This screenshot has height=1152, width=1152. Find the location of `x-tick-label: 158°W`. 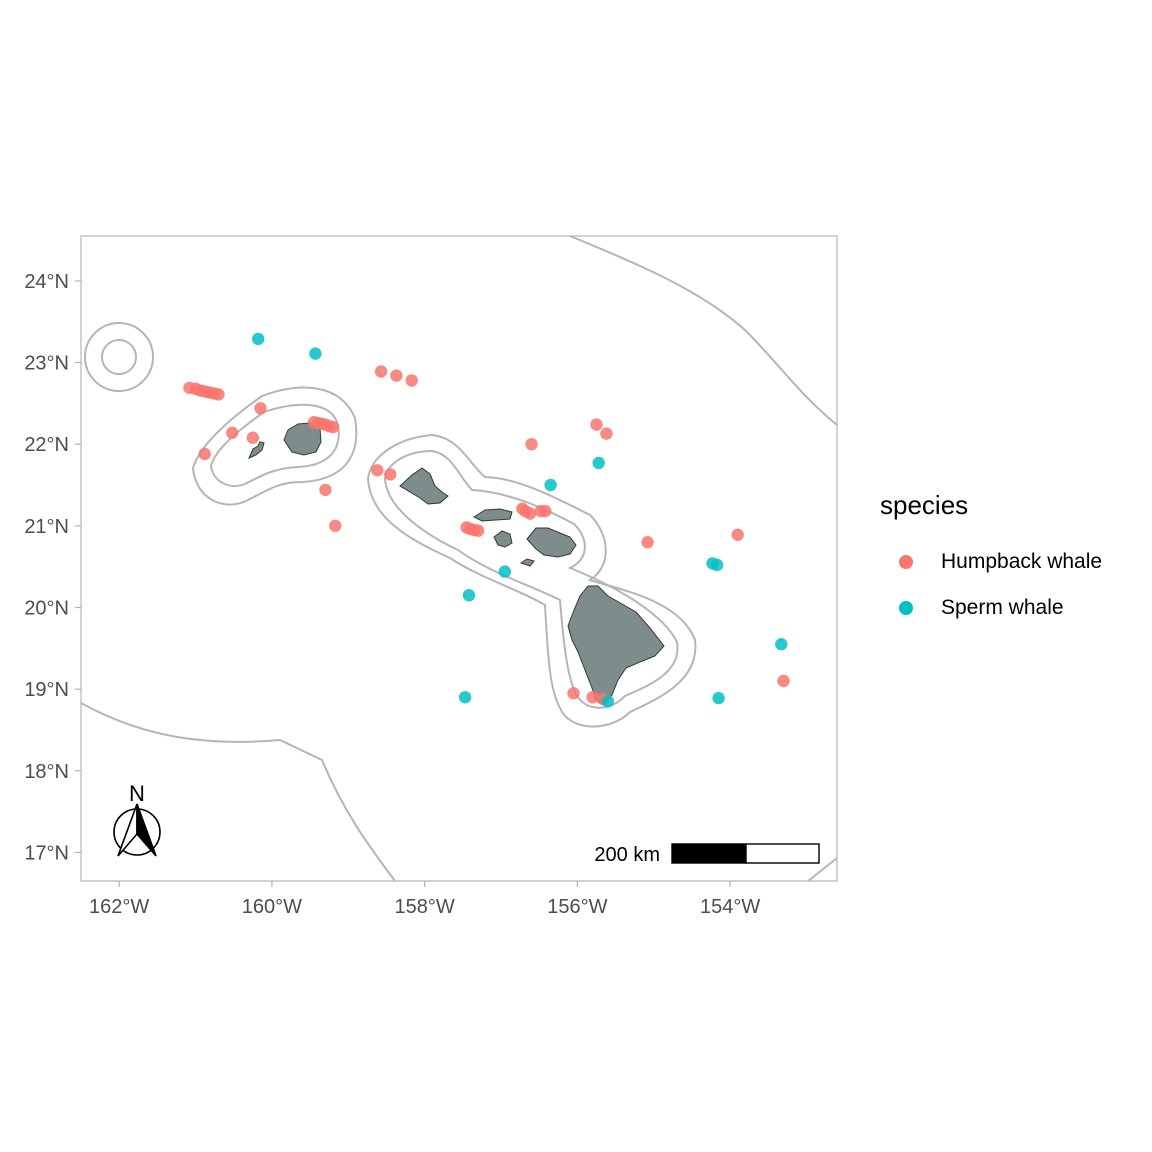

x-tick-label: 158°W is located at coordinates (425, 907).